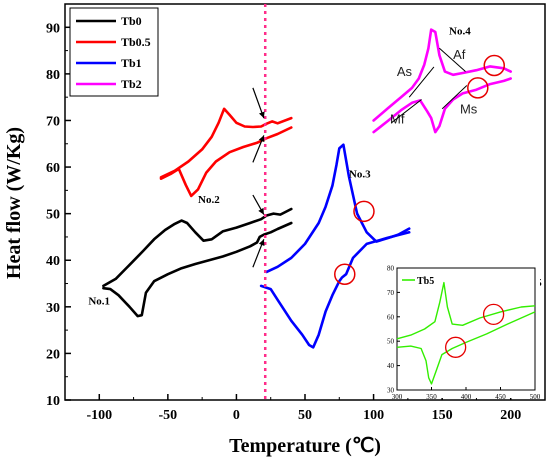 This screenshot has height=467, width=550. What do you see at coordinates (131, 63) in the screenshot?
I see `legend-label-Tb1: Tb1` at bounding box center [131, 63].